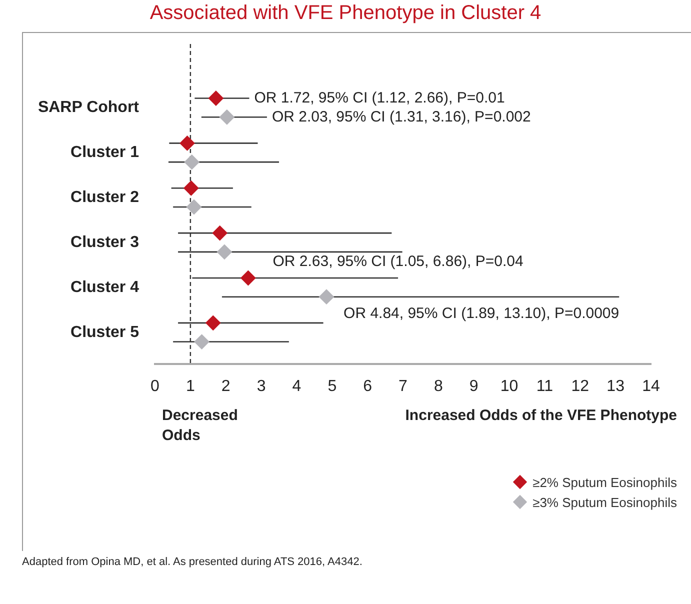 This screenshot has height=604, width=691. What do you see at coordinates (332, 386) in the screenshot?
I see `x-tick-label: 5` at bounding box center [332, 386].